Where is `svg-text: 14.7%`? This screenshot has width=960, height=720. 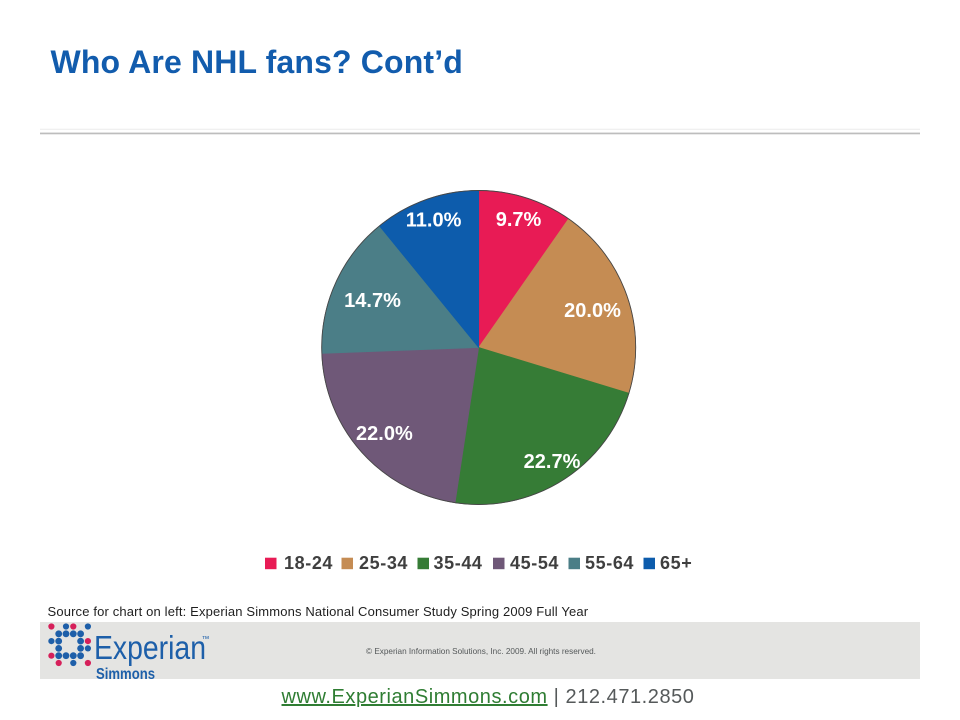
svg-text: 14.7% is located at coordinates (372, 301).